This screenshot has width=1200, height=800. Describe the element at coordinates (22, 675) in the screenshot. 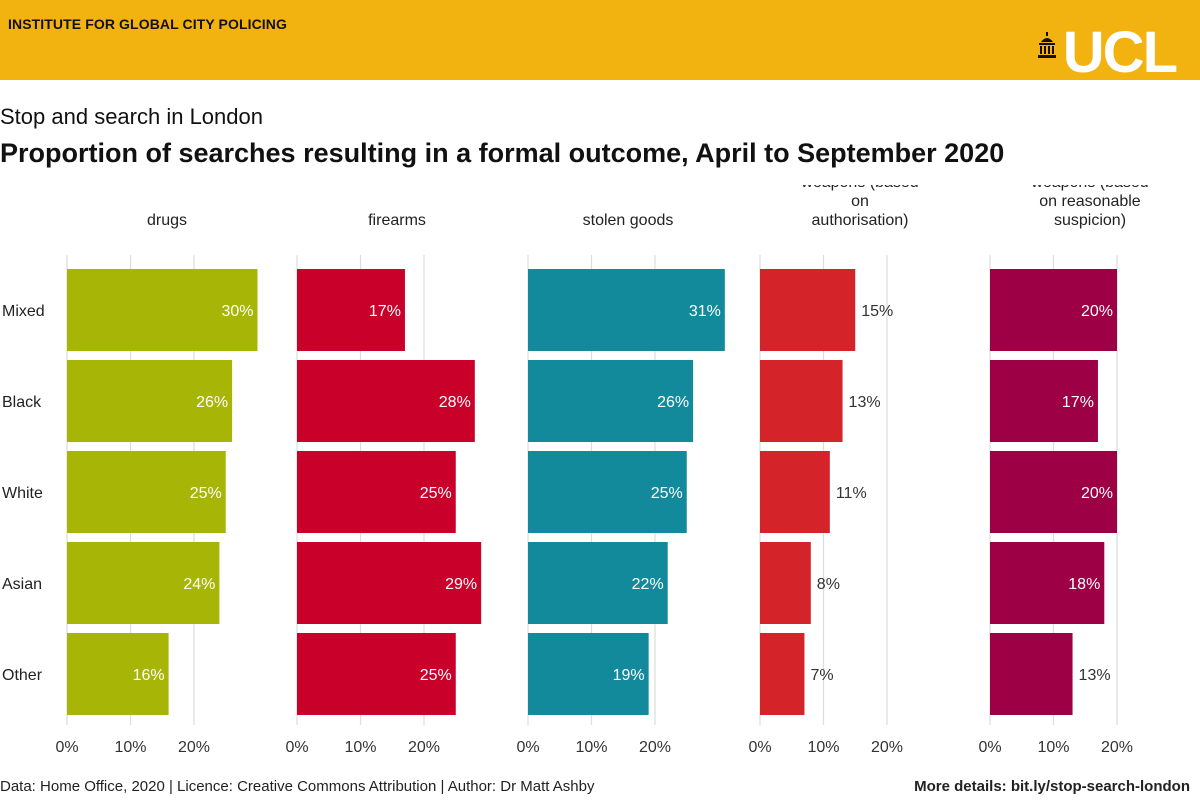

I see `category-label: Other` at that location.